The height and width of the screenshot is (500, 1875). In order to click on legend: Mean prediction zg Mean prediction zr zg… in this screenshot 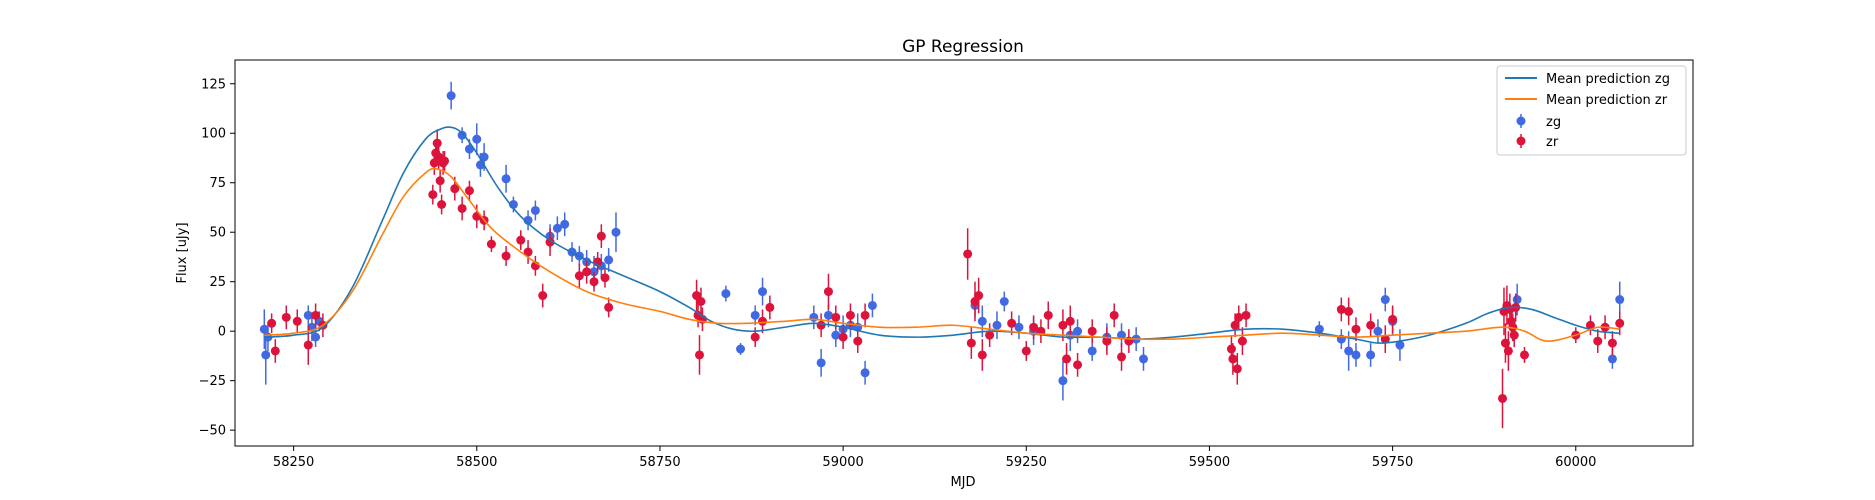, I will do `click(1591, 110)`.